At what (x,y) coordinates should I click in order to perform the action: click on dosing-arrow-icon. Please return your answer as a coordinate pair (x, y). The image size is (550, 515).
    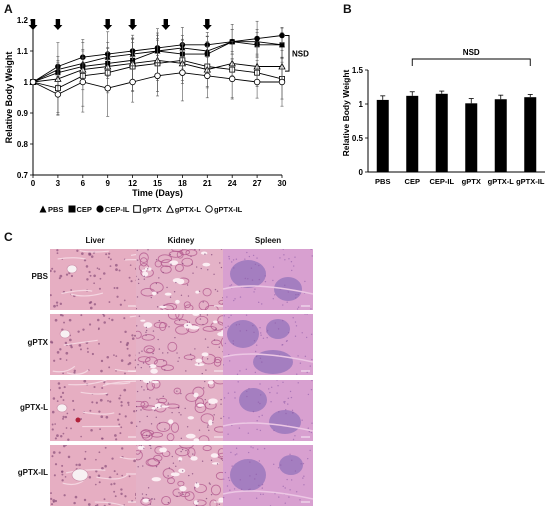
    Looking at the image, I should click on (133, 24).